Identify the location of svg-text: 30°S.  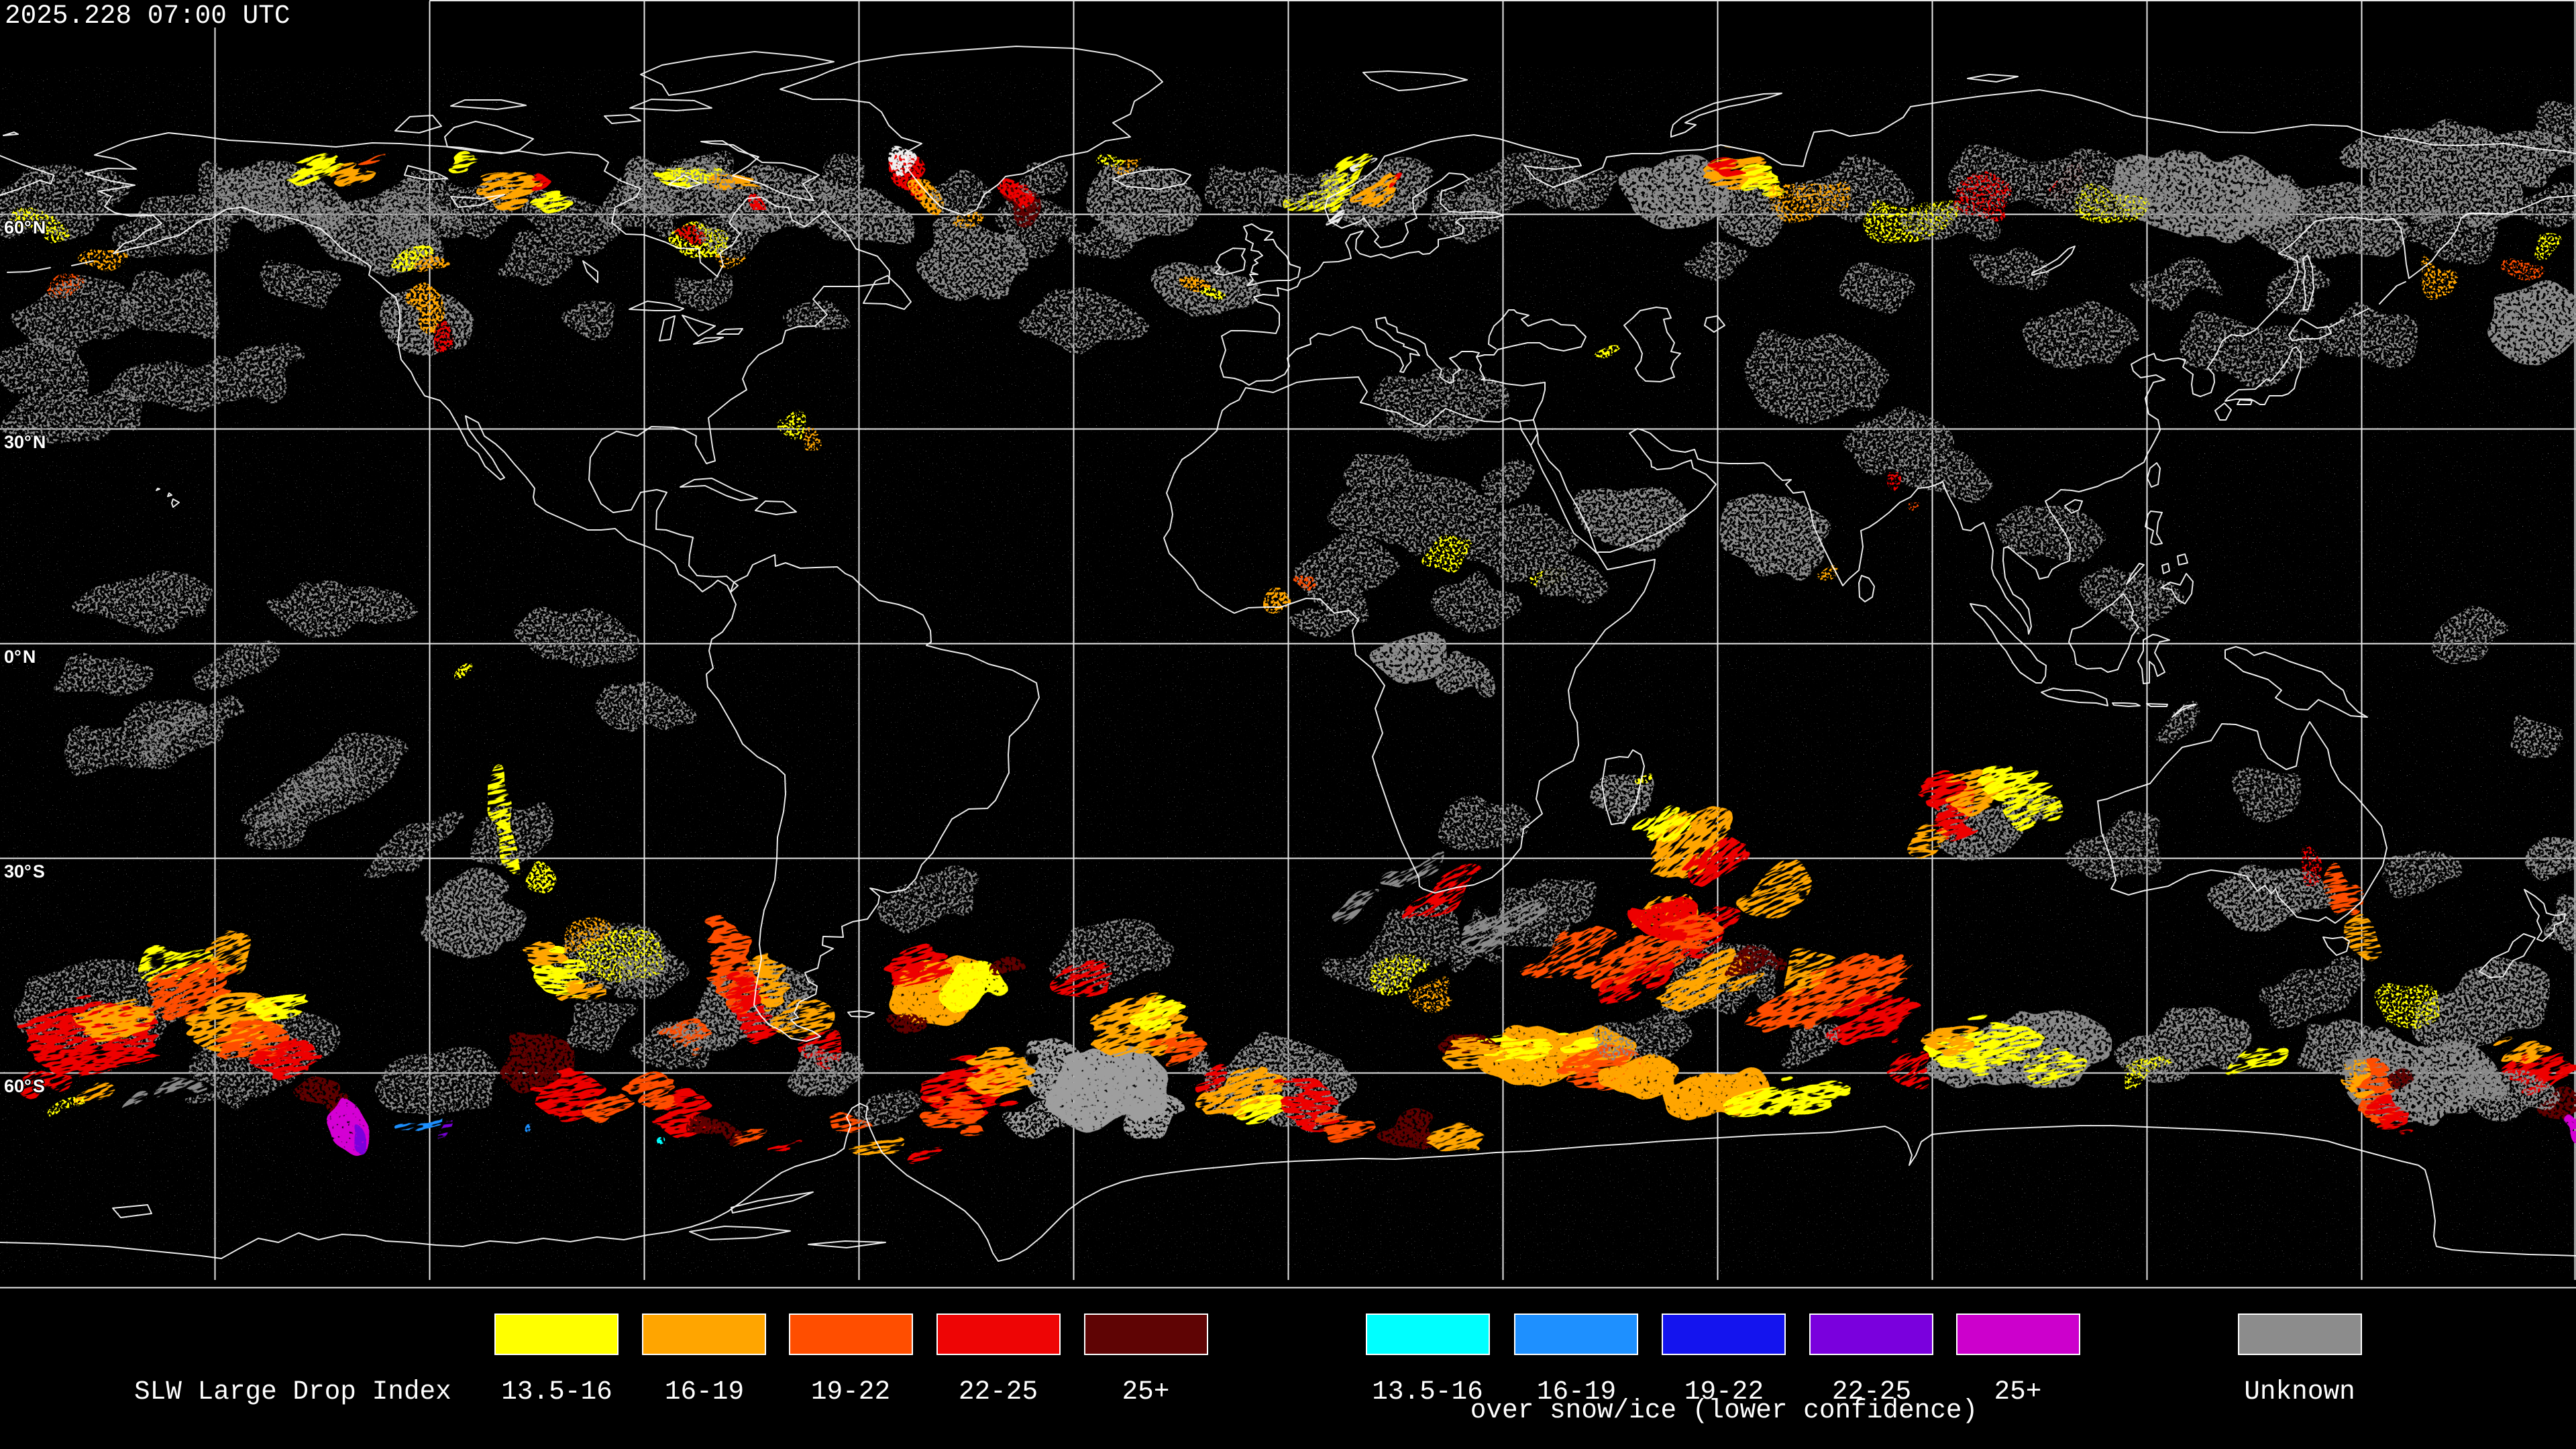
(24, 871).